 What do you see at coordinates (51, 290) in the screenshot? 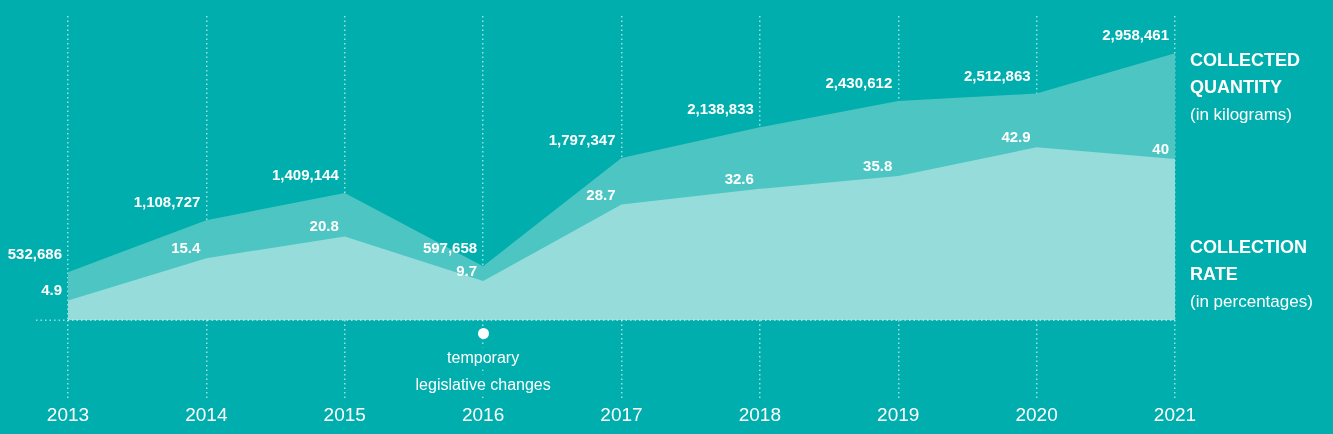
I see `data-label: 4.9` at bounding box center [51, 290].